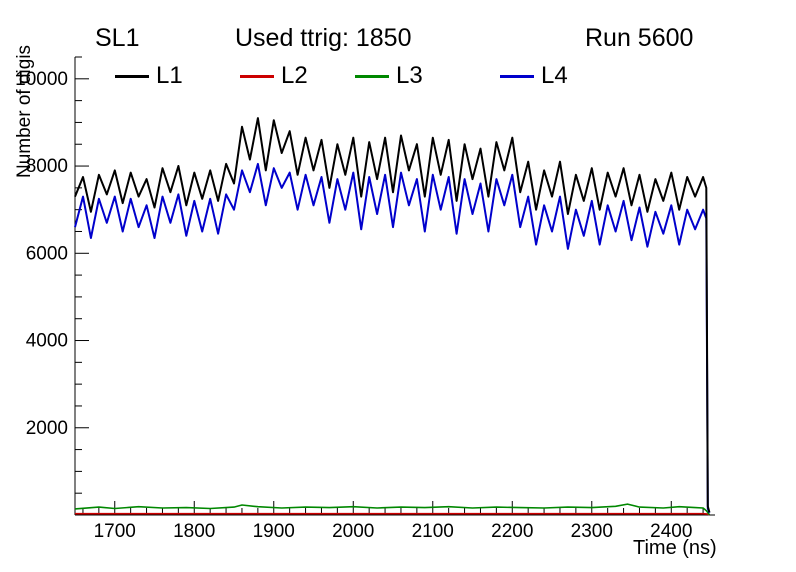 The height and width of the screenshot is (572, 796). I want to click on y-tick-label: 6000, so click(47, 253).